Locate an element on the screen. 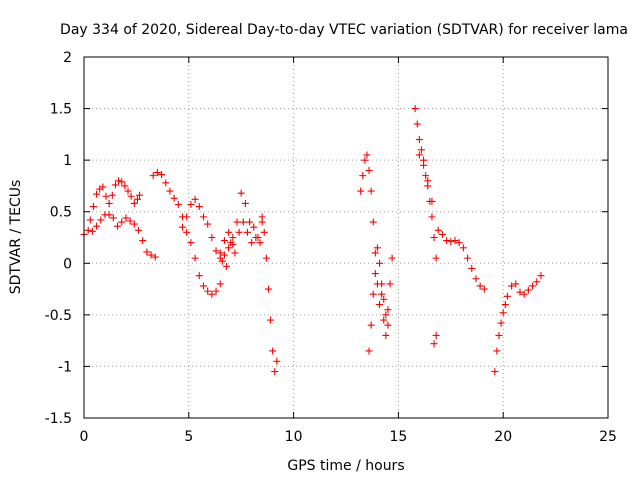 The width and height of the screenshot is (640, 480). y-tick-label: 1.5 is located at coordinates (61, 110).